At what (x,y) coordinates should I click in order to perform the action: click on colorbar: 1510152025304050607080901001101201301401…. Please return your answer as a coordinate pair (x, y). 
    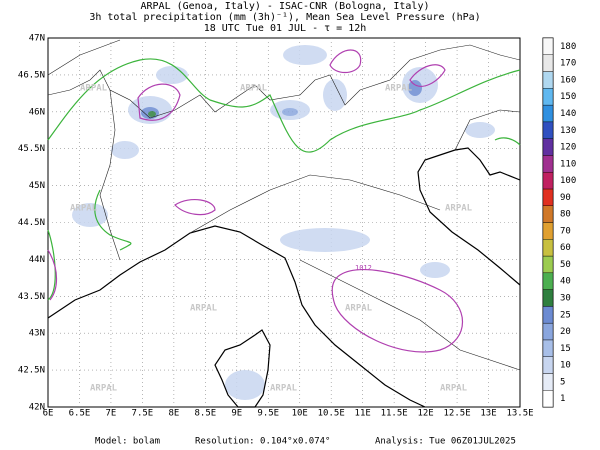
    Looking at the image, I should click on (559, 222).